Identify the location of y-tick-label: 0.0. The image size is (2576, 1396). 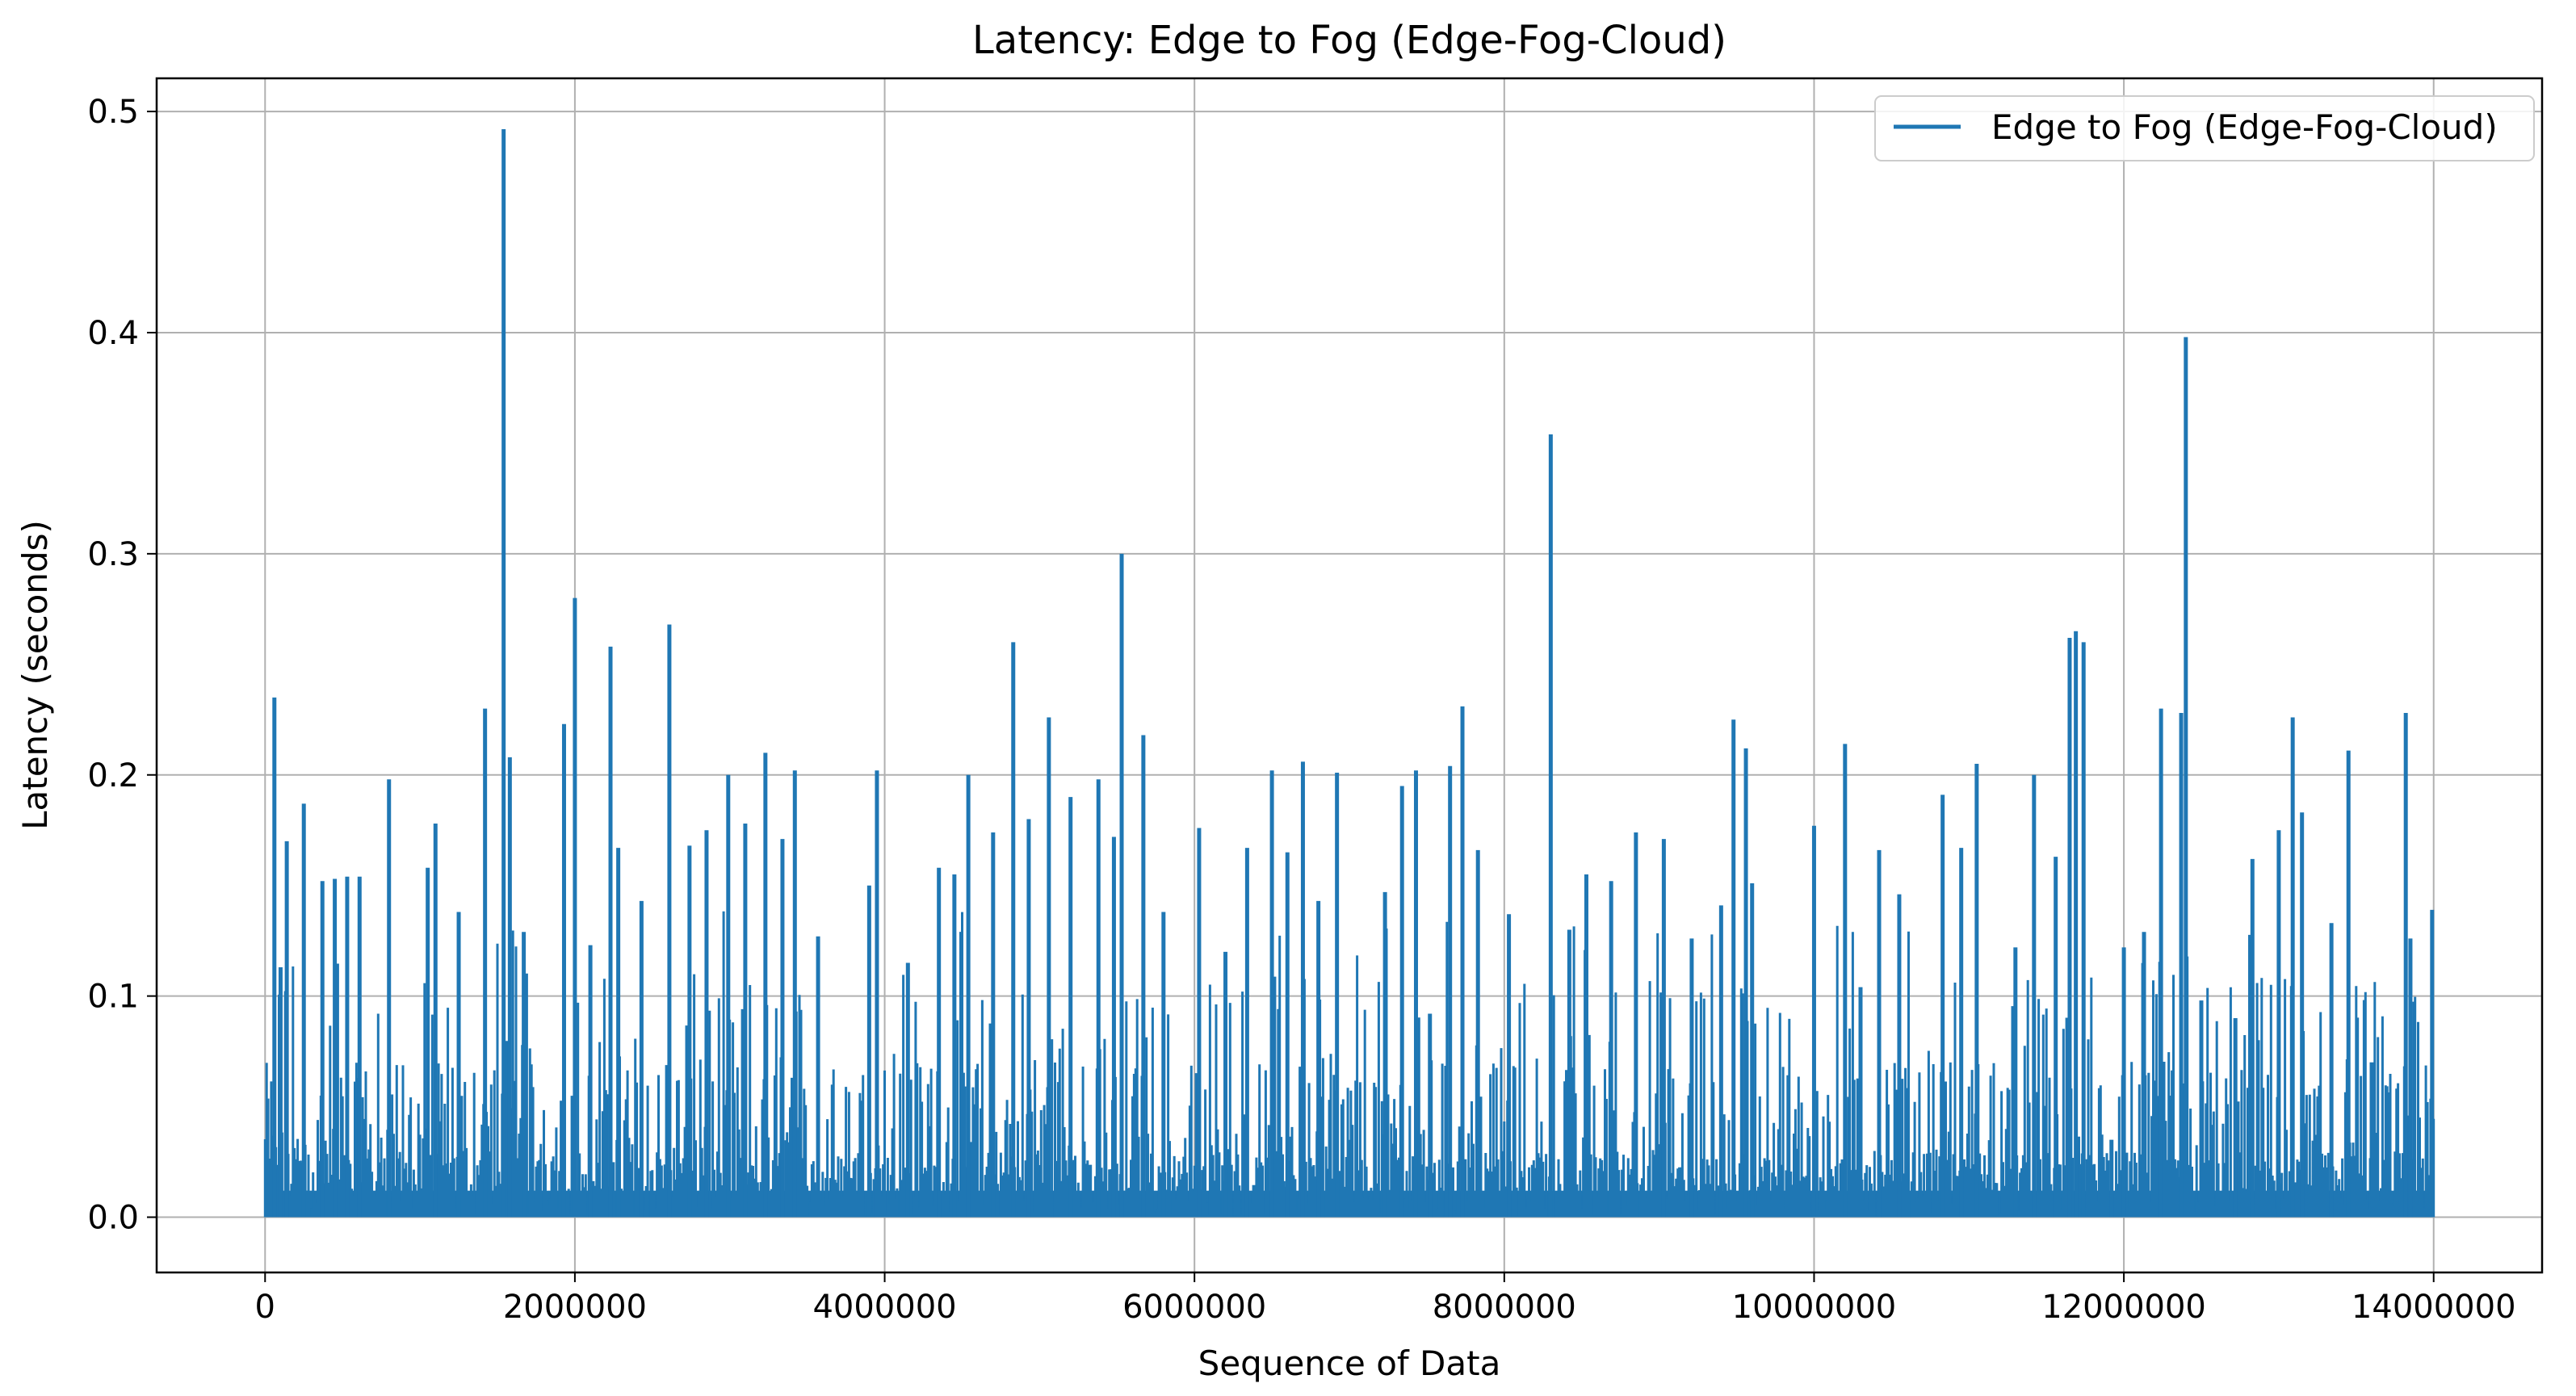
(113, 1218).